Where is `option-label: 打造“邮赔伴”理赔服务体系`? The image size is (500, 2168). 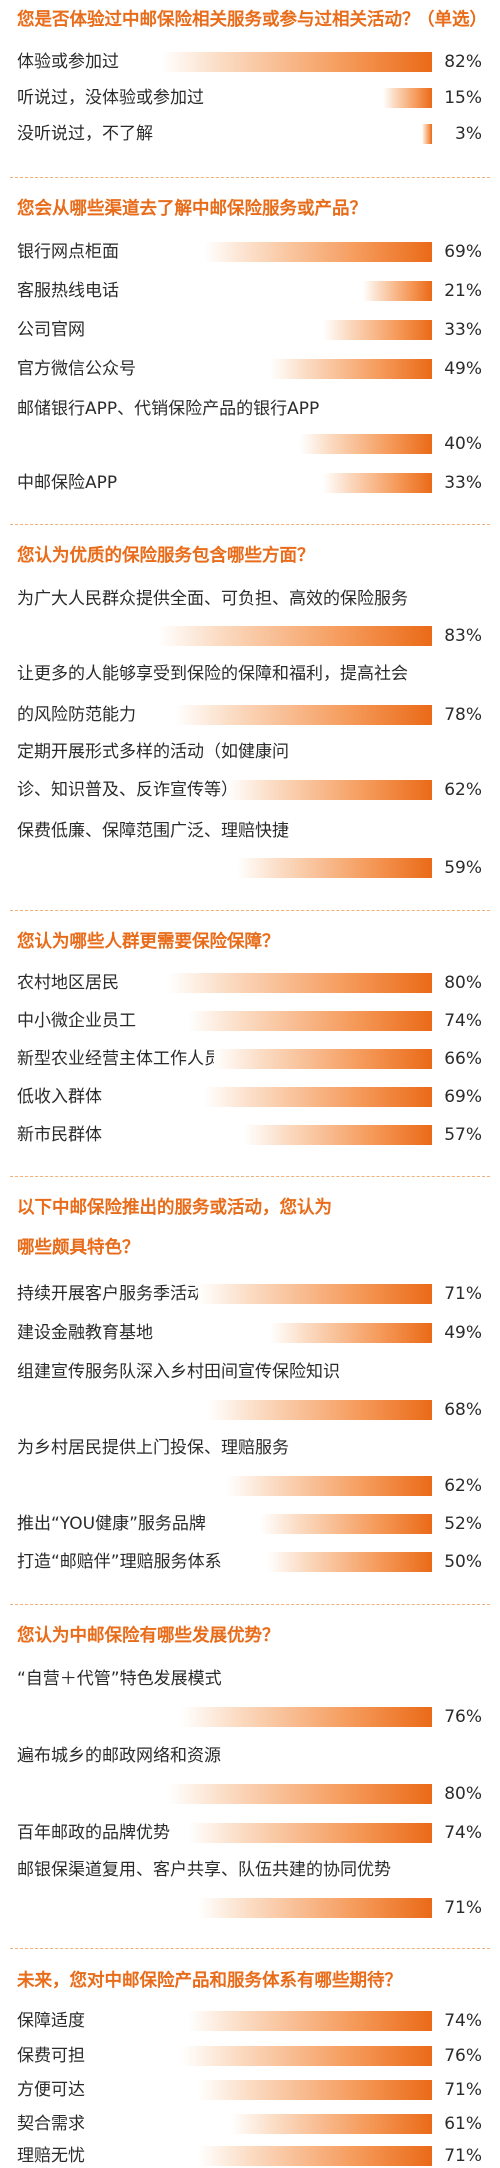 option-label: 打造“邮赔伴”理赔服务体系 is located at coordinates (119, 1562).